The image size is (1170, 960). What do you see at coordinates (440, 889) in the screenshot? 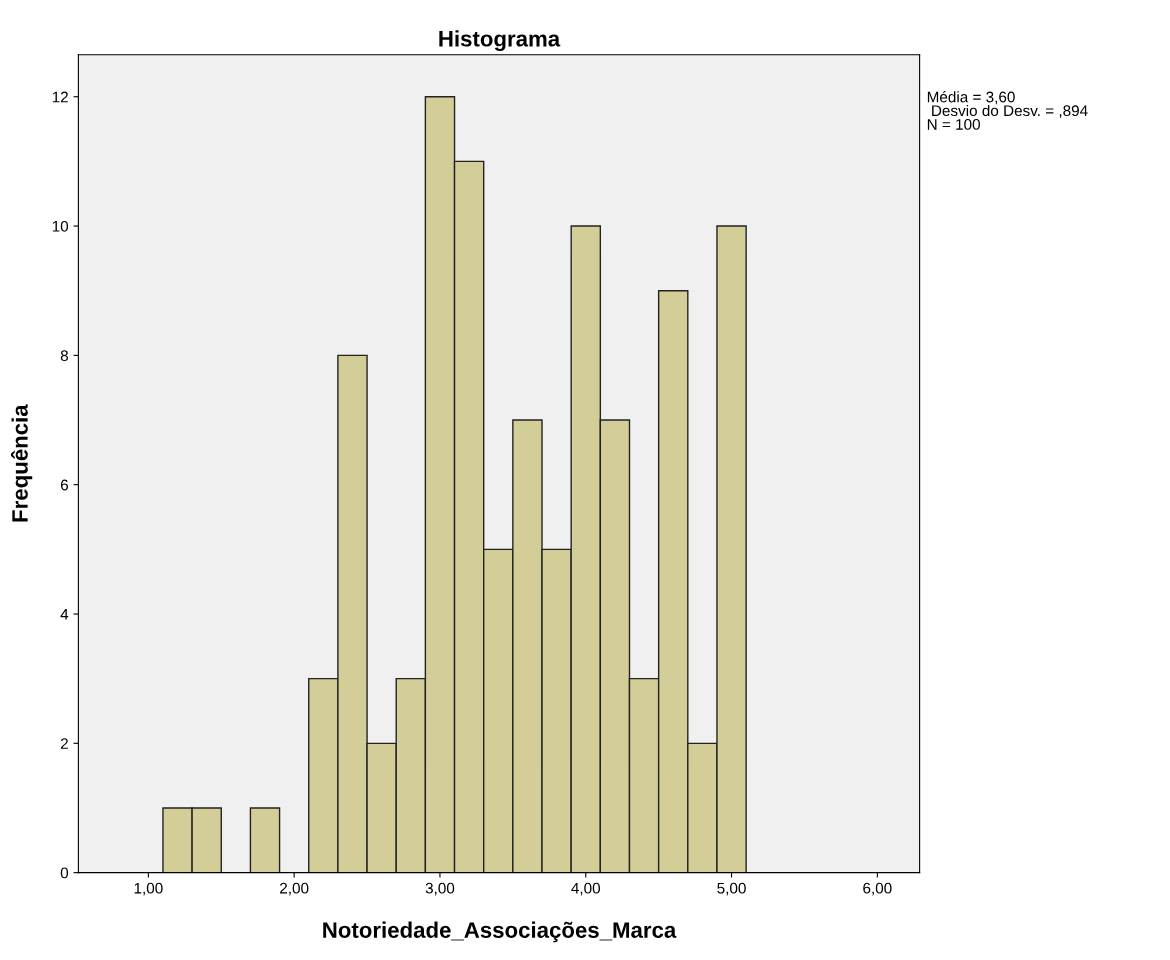
I see `x-tick-label: 3,00` at bounding box center [440, 889].